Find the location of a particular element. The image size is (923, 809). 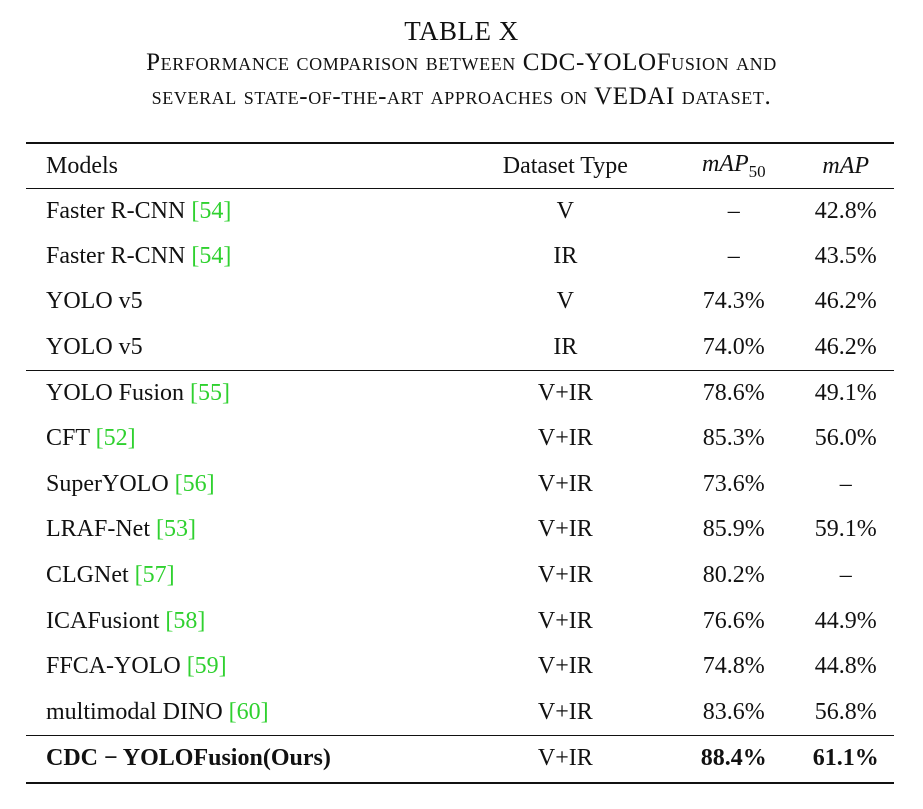

model-name: LRAF-Net is located at coordinates (98, 529).